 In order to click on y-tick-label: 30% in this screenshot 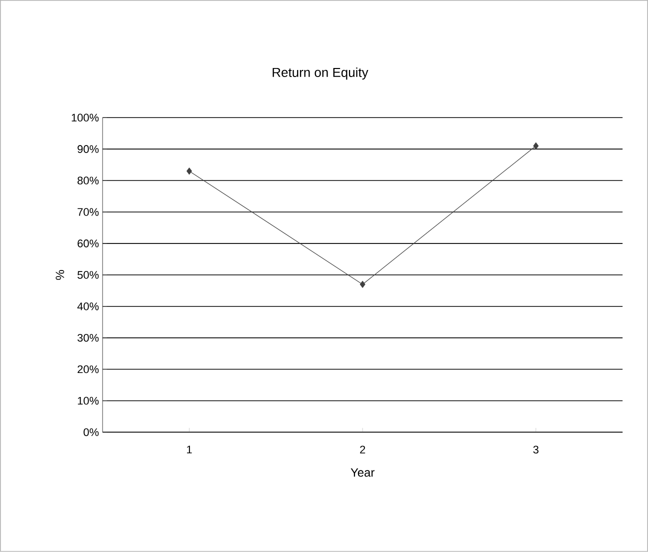, I will do `click(88, 338)`.